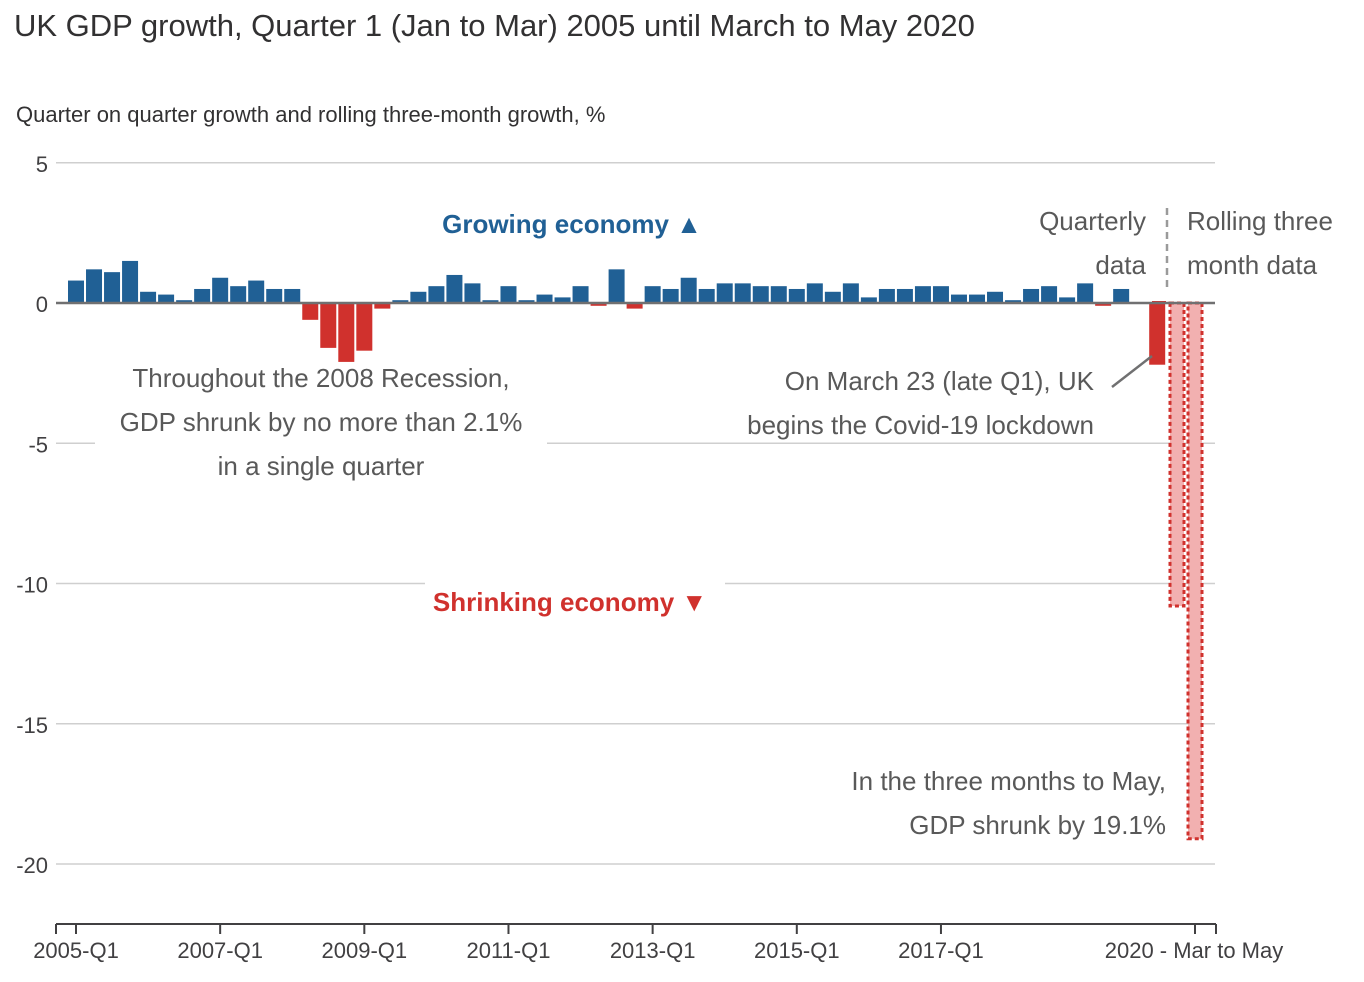 This screenshot has height=982, width=1364. What do you see at coordinates (920, 425) in the screenshot?
I see `lockdown-annotation-line2: begins the Covid-19 lockdown` at bounding box center [920, 425].